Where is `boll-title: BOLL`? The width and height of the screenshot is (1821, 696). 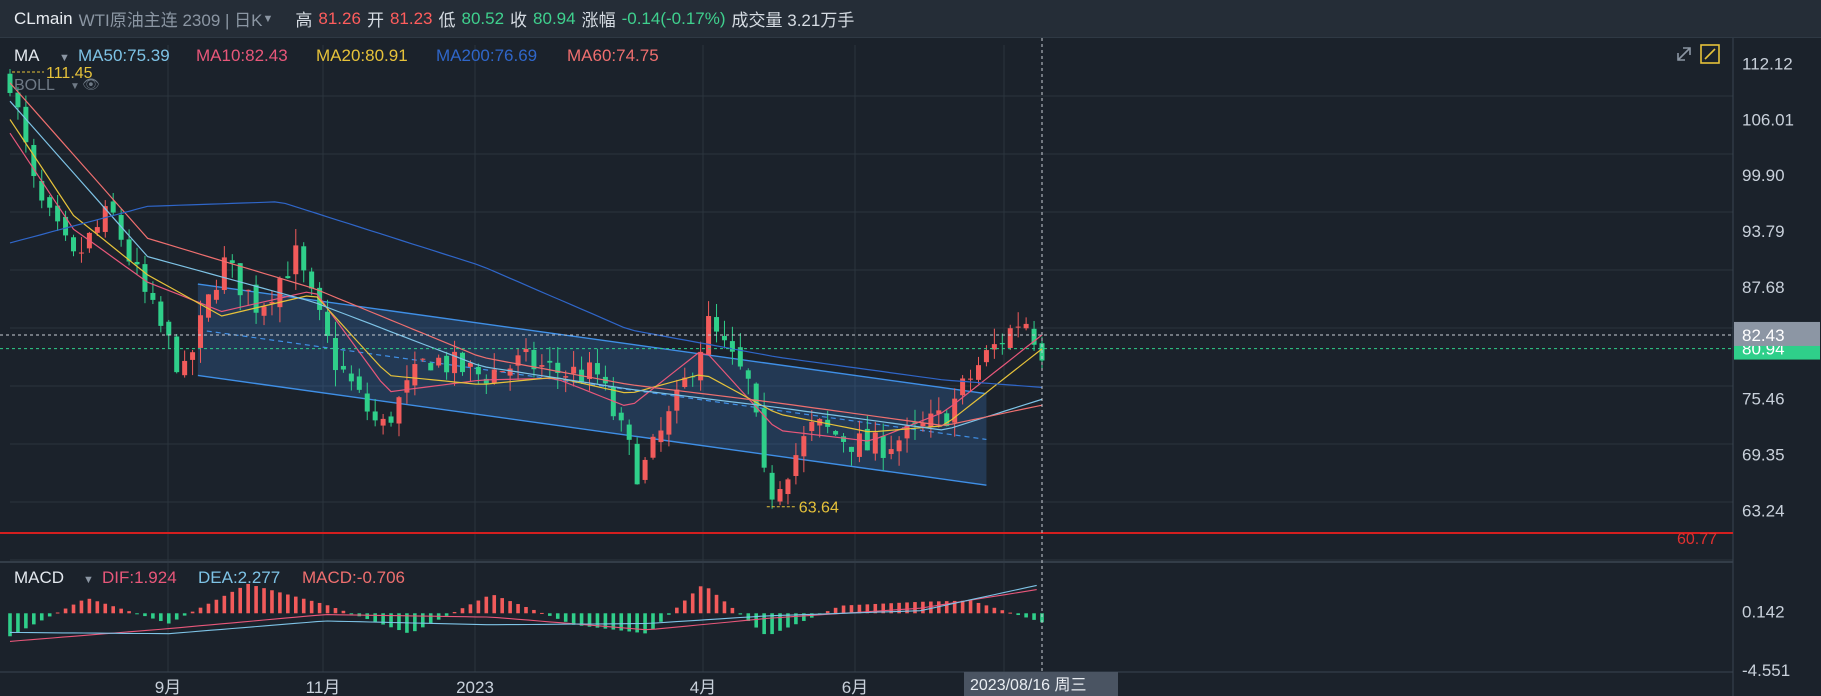 boll-title: BOLL is located at coordinates (34, 85).